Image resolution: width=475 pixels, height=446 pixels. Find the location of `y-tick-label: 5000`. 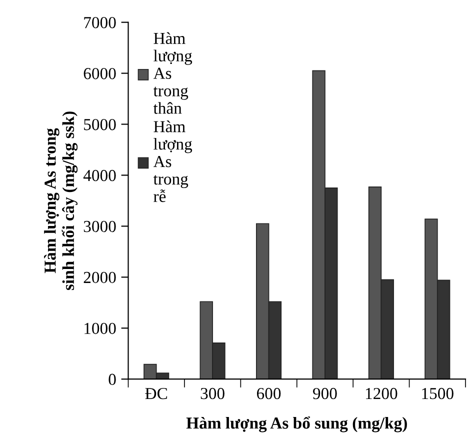

y-tick-label: 5000 is located at coordinates (100, 124).